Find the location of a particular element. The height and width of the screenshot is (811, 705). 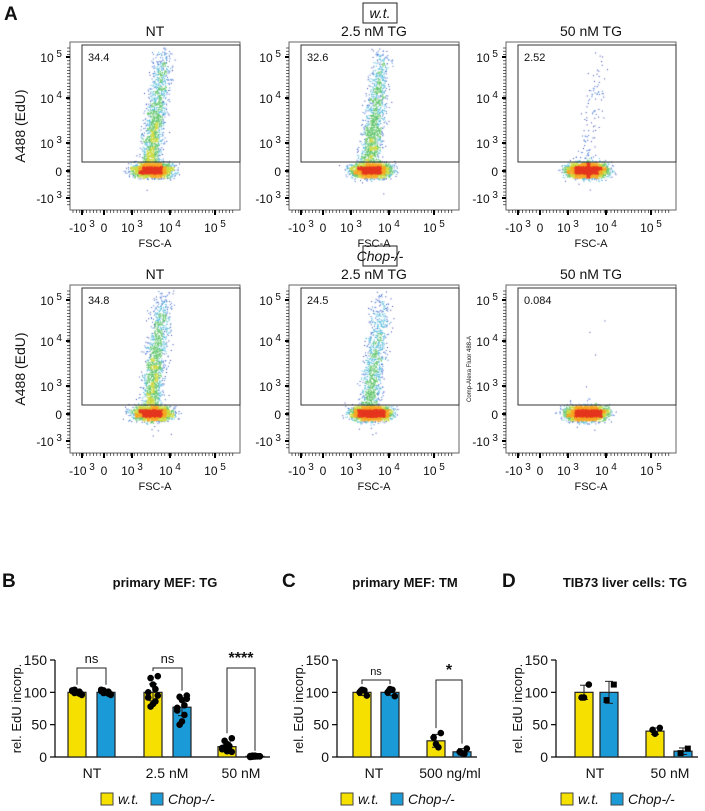

legend-label-ko: Chop-/- is located at coordinates (651, 799).